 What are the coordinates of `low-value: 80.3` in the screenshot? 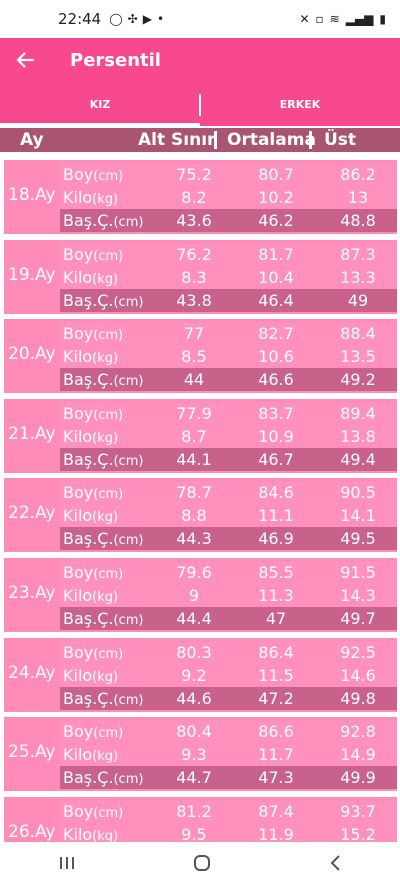 It's located at (194, 652).